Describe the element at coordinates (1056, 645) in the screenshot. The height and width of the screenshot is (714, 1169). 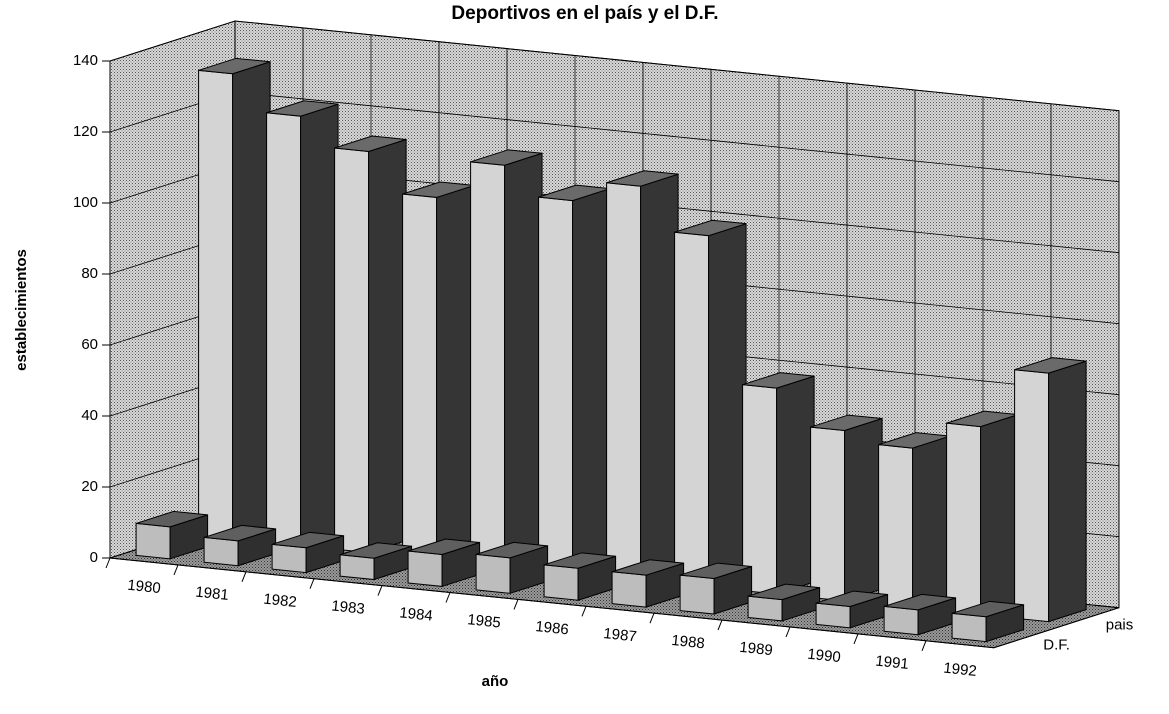
I see `legend-label: D.F.` at that location.